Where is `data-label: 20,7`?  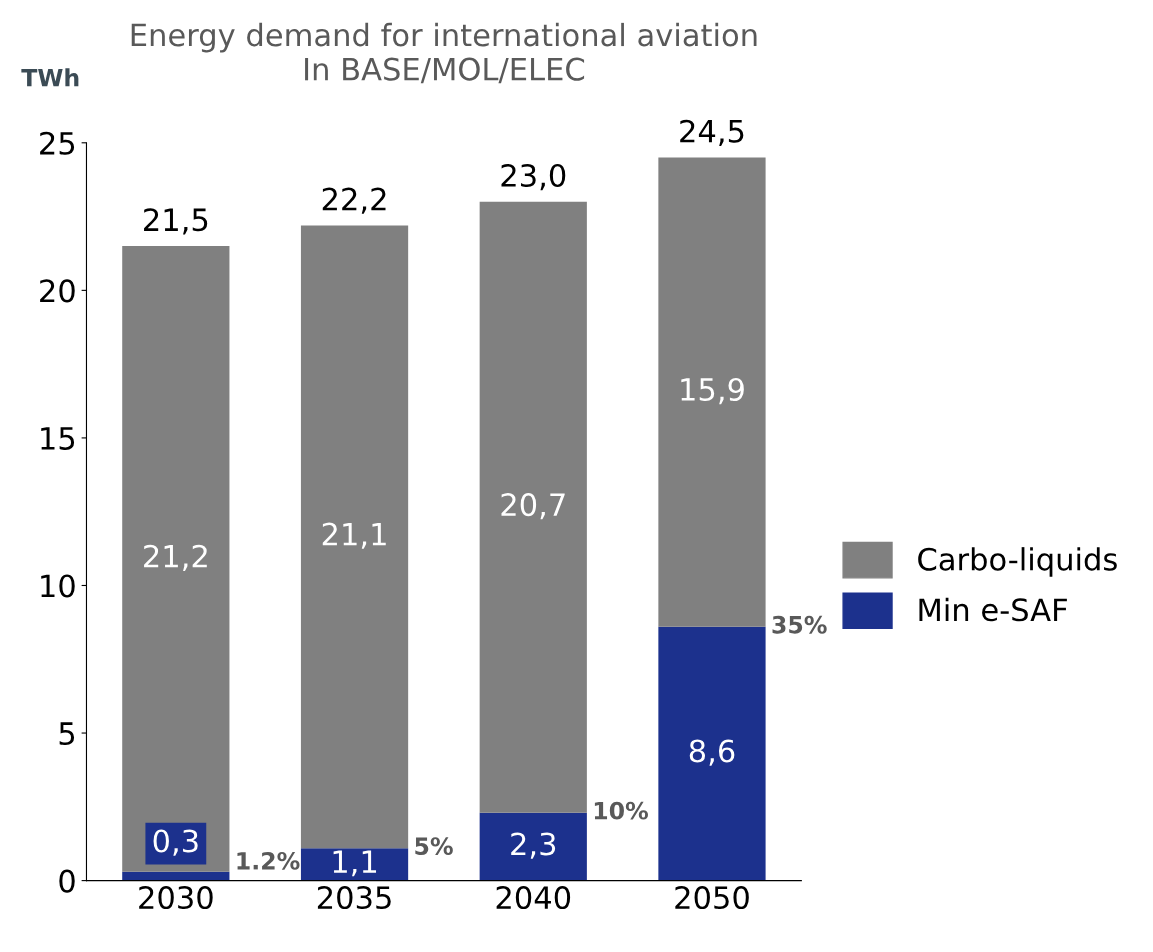
data-label: 20,7 is located at coordinates (533, 506).